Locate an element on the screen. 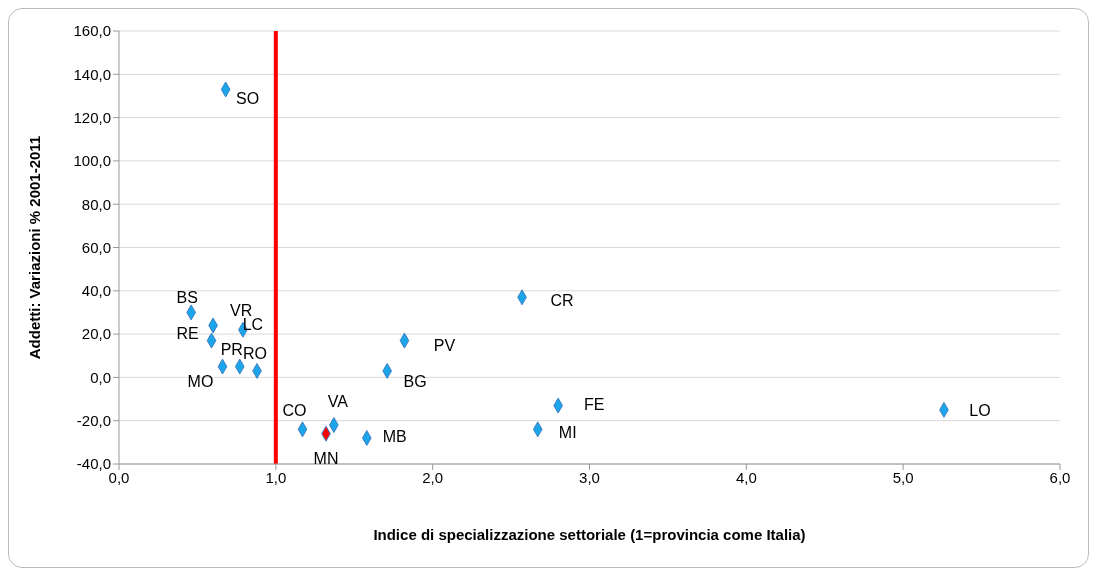  x-tick-label: 5,0 is located at coordinates (903, 477).